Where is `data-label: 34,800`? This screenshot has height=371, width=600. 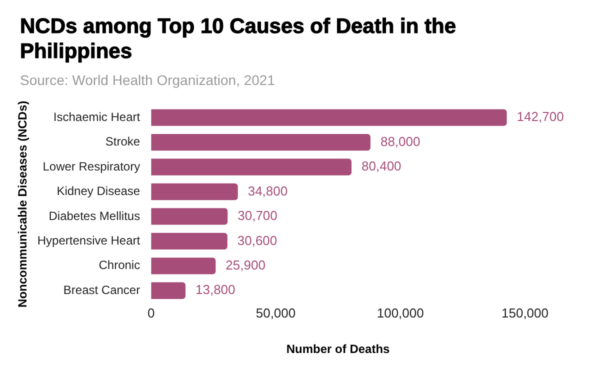
data-label: 34,800 is located at coordinates (268, 190).